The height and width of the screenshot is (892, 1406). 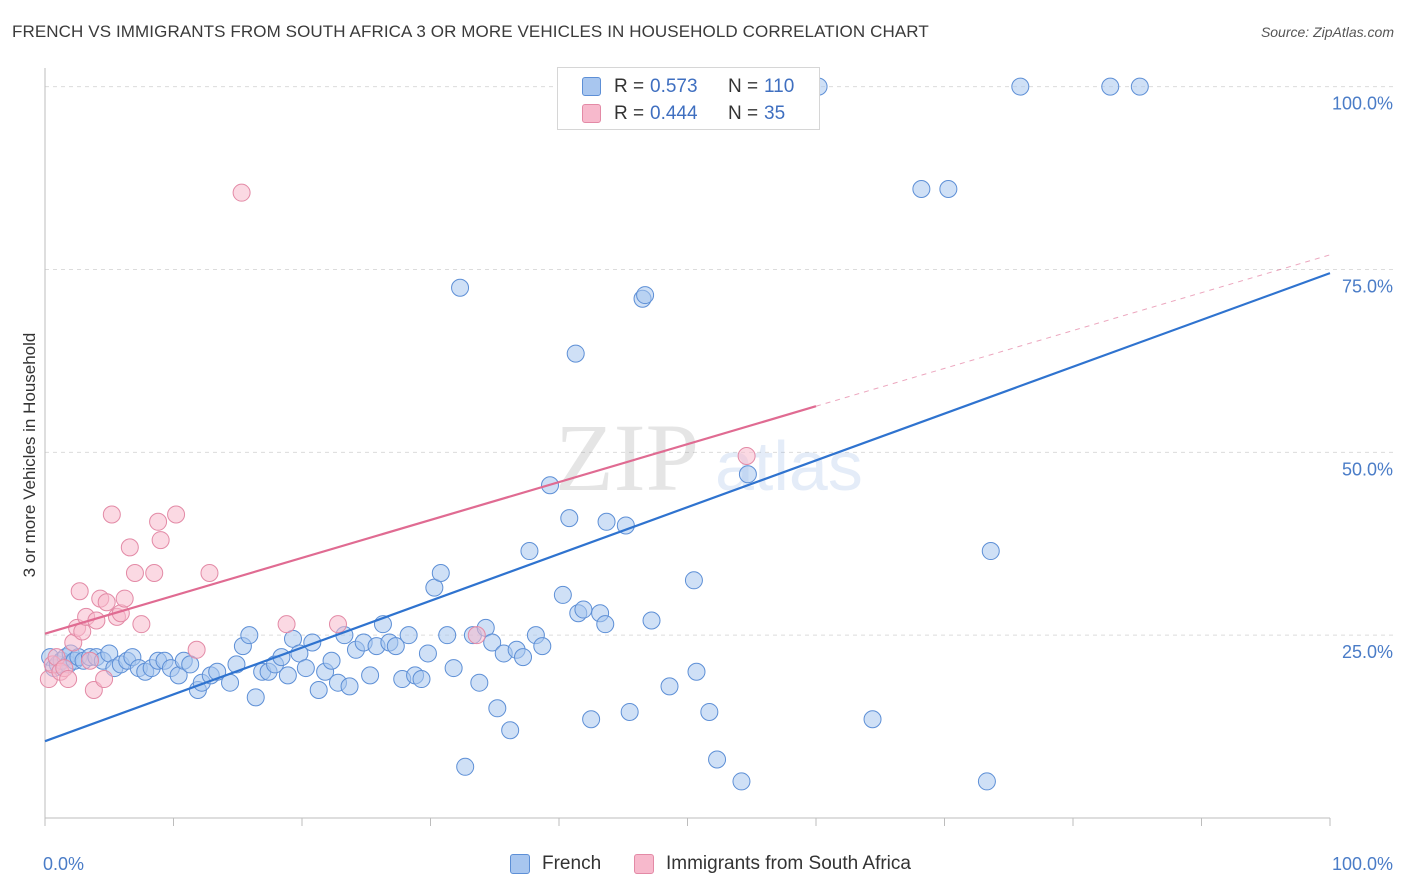 What do you see at coordinates (709, 457) in the screenshot?
I see `watermark: ZIP atlas` at bounding box center [709, 457].